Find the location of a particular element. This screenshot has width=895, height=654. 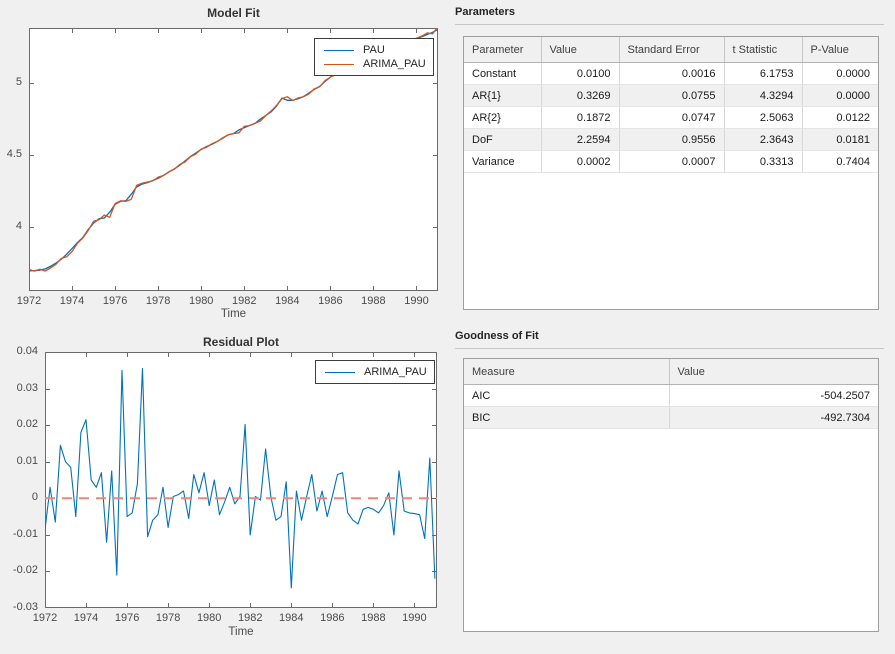

cell-value: 0.0755 is located at coordinates (672, 95).